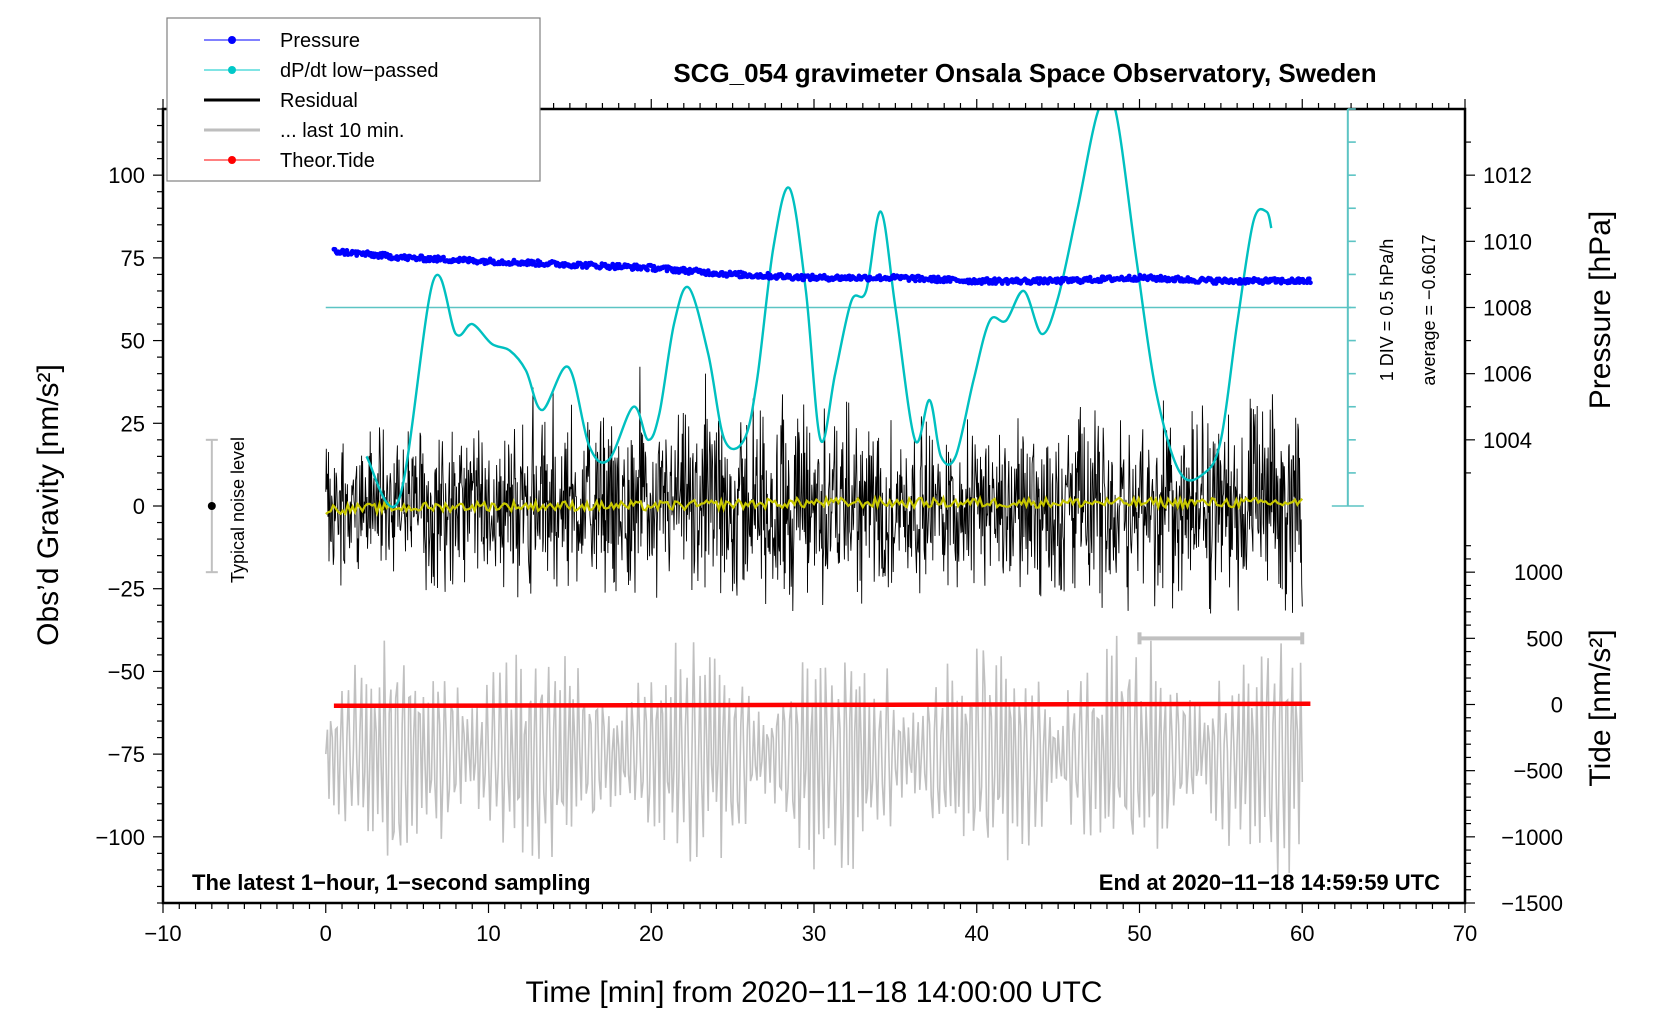  Describe the element at coordinates (133, 258) in the screenshot. I see `y-left-tick-label: 75` at that location.